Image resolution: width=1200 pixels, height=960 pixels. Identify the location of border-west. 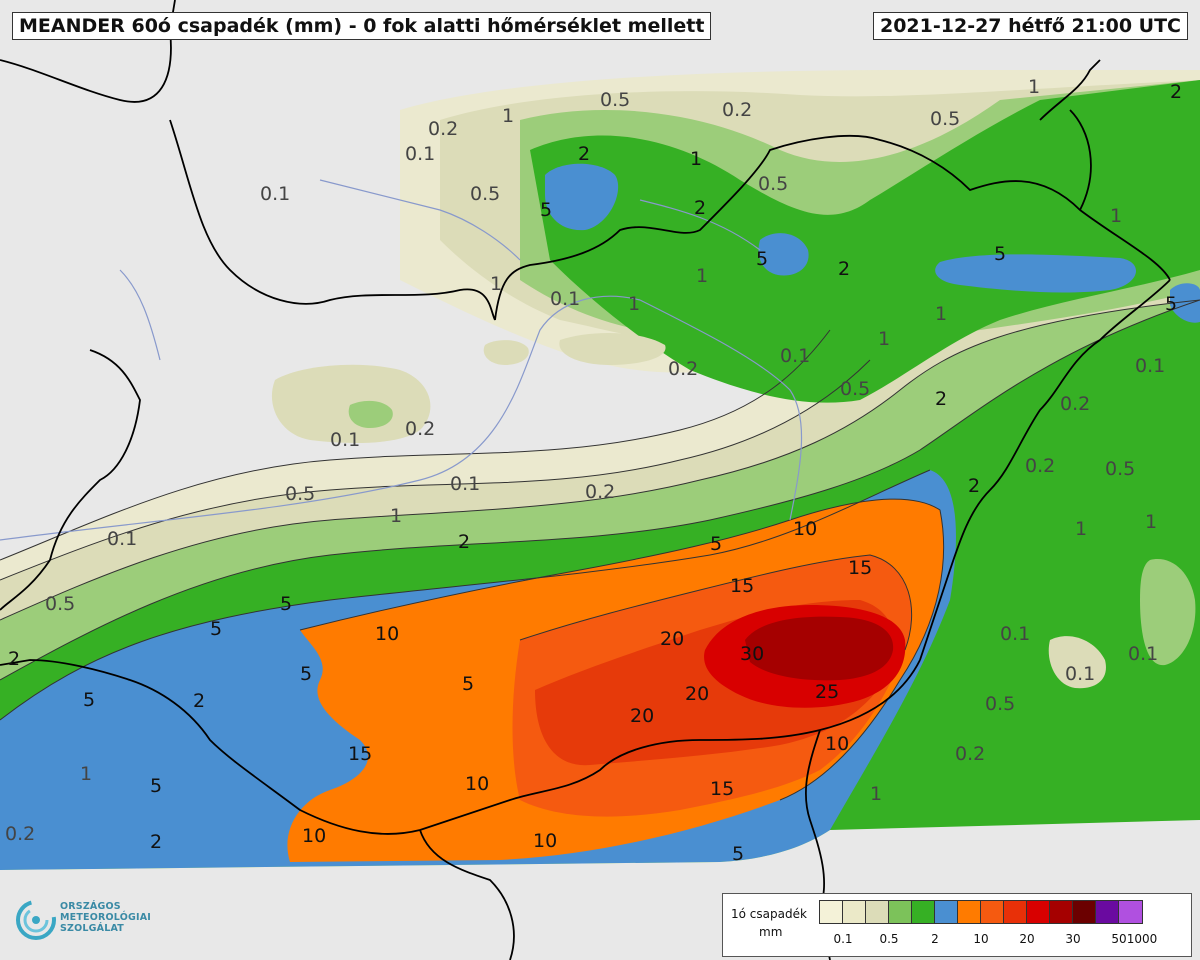
(88, 51).